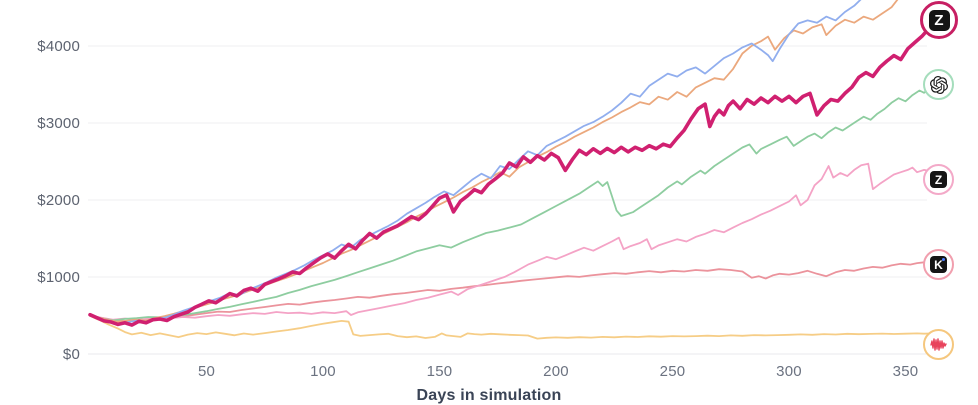  I want to click on x-tick-label: 300, so click(789, 371).